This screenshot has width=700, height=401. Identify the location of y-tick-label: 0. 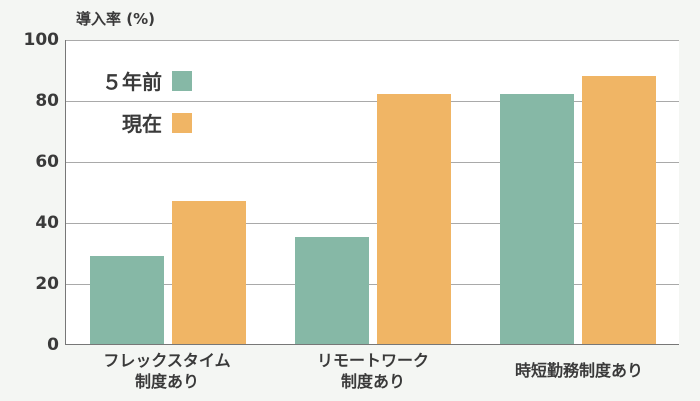
(53, 345).